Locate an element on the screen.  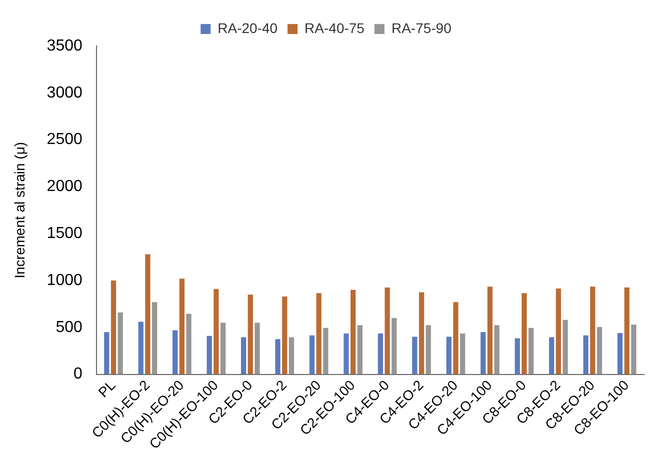
y-tick-label: 500 is located at coordinates (69, 327).